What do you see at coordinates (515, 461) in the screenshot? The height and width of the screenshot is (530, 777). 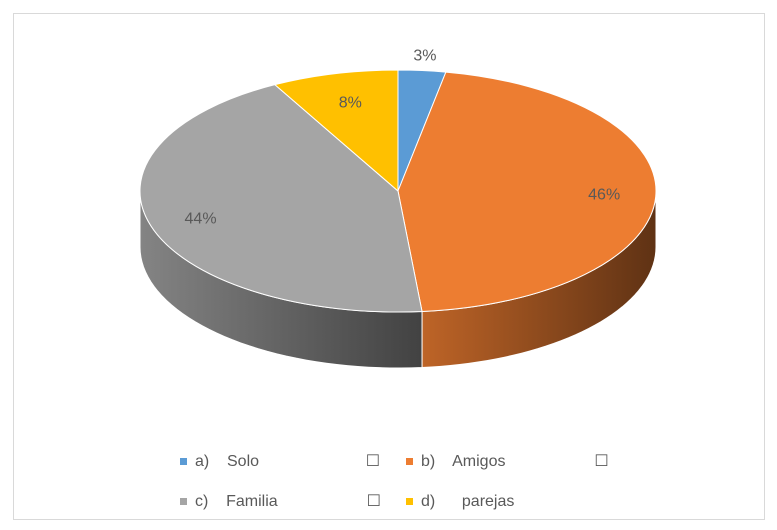 I see `legend-label: b) Amigos ☐` at bounding box center [515, 461].